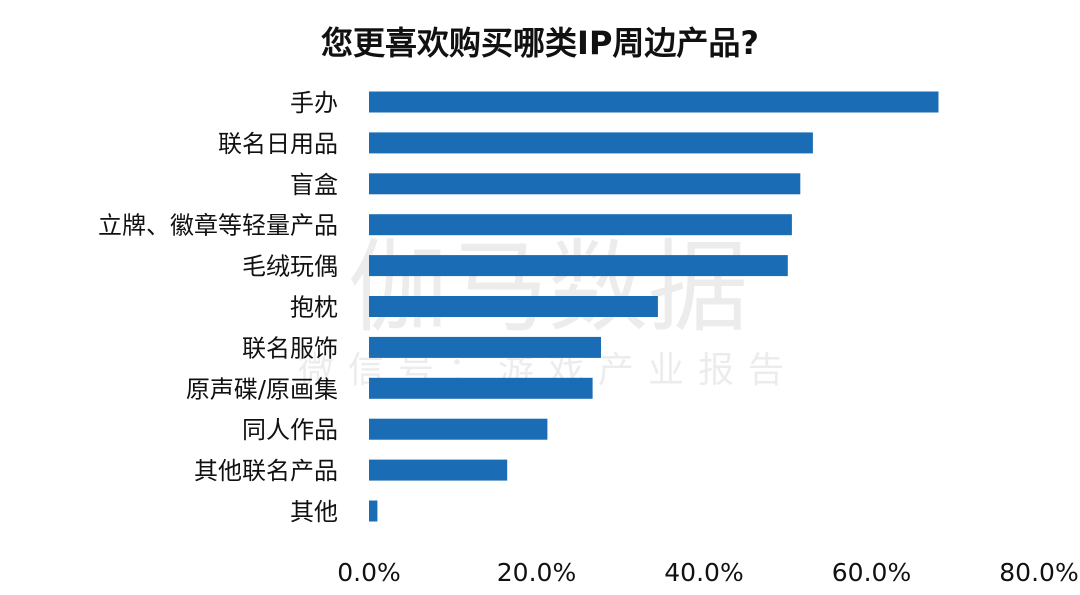 The height and width of the screenshot is (595, 1080). What do you see at coordinates (290, 430) in the screenshot?
I see `category-label: 同人作品` at bounding box center [290, 430].